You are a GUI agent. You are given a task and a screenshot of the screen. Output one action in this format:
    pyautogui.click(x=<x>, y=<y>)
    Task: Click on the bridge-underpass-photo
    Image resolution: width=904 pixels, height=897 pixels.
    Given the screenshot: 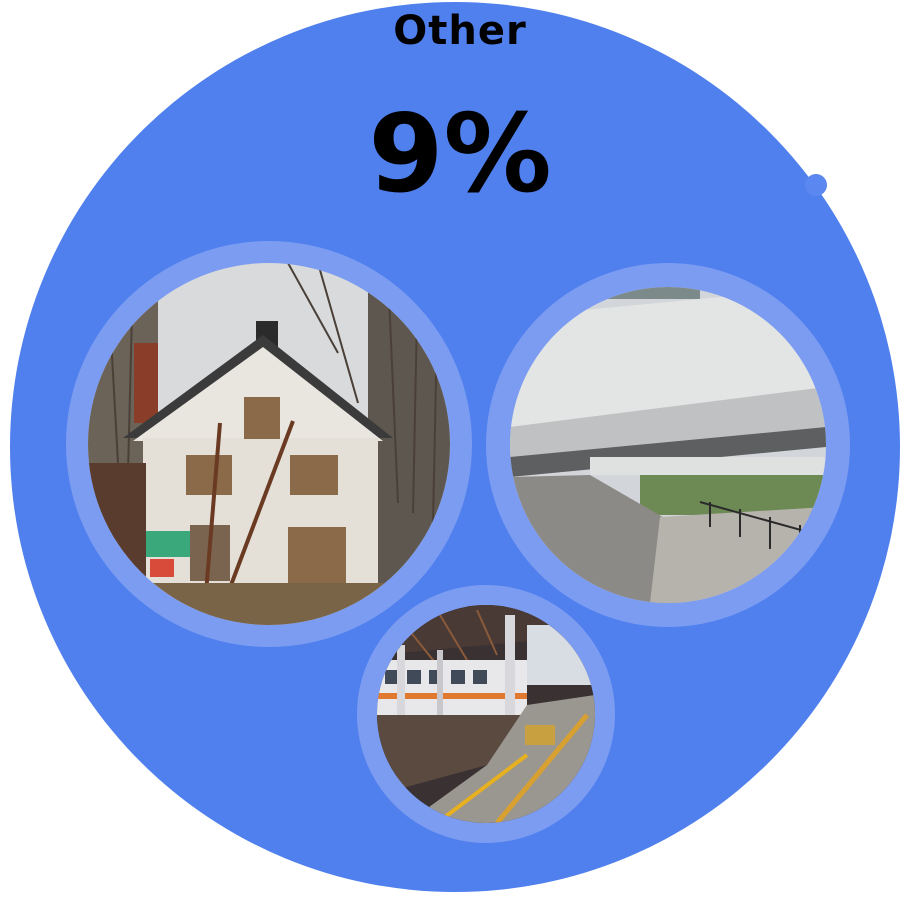 What is the action you would take?
    pyautogui.click(x=668, y=445)
    